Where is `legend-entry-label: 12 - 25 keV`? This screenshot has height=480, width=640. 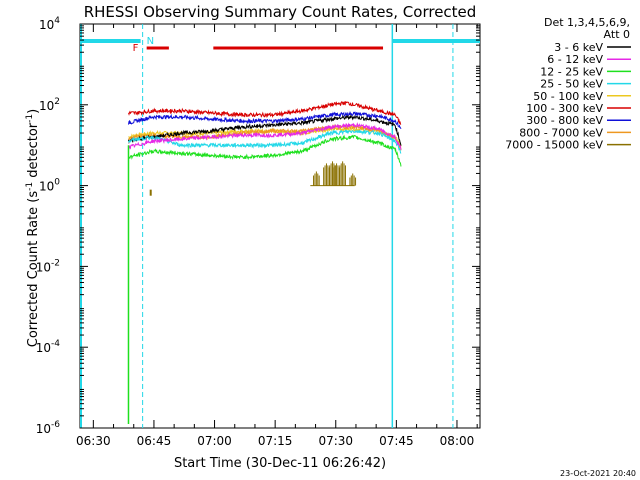 legend-entry-label: 12 - 25 keV is located at coordinates (571, 71).